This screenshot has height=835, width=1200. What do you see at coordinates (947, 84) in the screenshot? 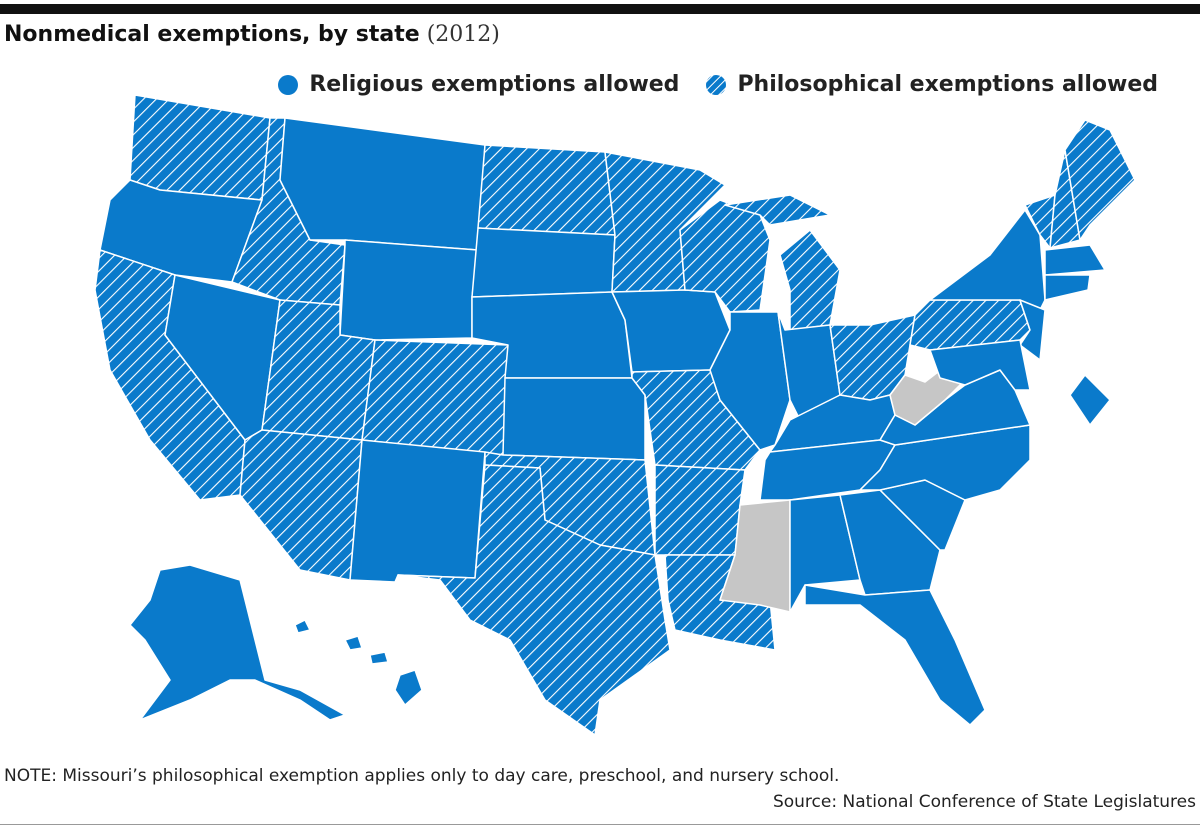
I see `legend-label: Philosophical exemptions allowed` at bounding box center [947, 84].